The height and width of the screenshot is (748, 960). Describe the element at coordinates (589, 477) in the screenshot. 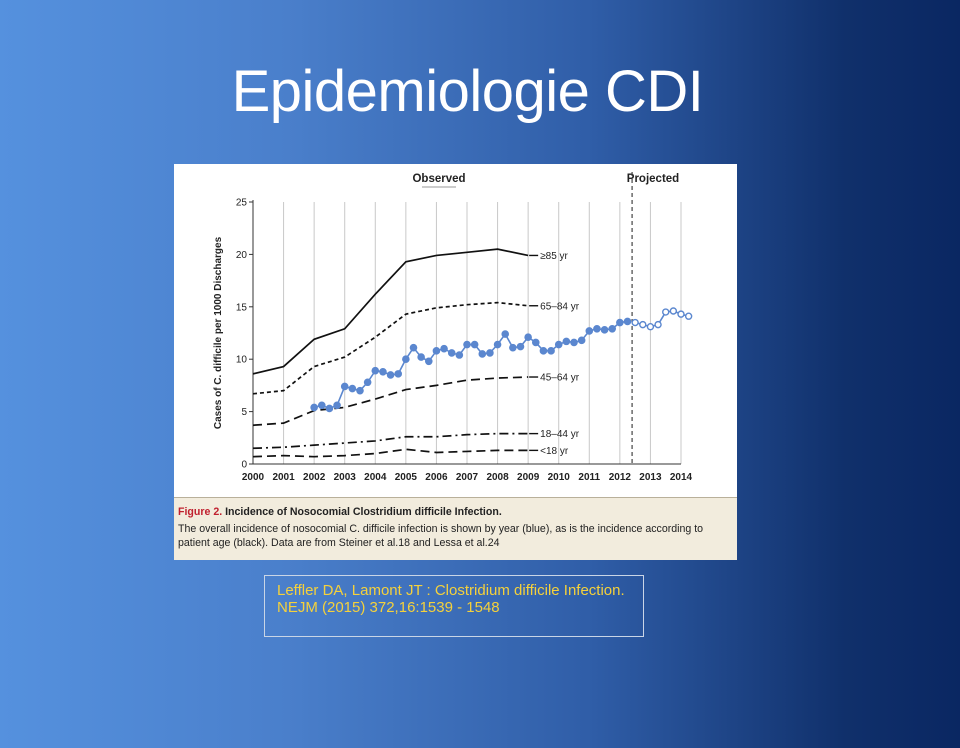

I see `x-tick-label: 2011` at that location.